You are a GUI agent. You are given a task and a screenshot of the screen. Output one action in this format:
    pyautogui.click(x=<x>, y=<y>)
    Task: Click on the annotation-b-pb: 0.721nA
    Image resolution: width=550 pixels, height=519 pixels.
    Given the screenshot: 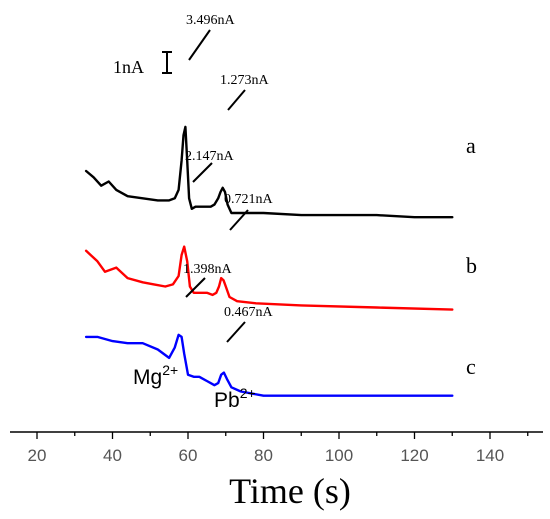 What is the action you would take?
    pyautogui.click(x=249, y=199)
    